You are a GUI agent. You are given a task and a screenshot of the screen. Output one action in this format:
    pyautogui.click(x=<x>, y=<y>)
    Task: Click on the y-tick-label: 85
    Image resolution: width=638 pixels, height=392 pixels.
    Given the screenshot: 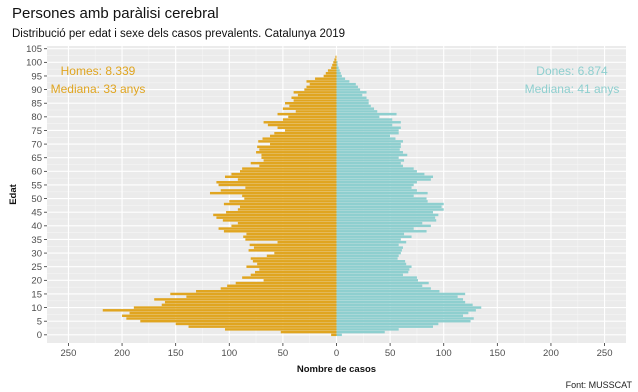 What is the action you would take?
    pyautogui.click(x=36, y=104)
    